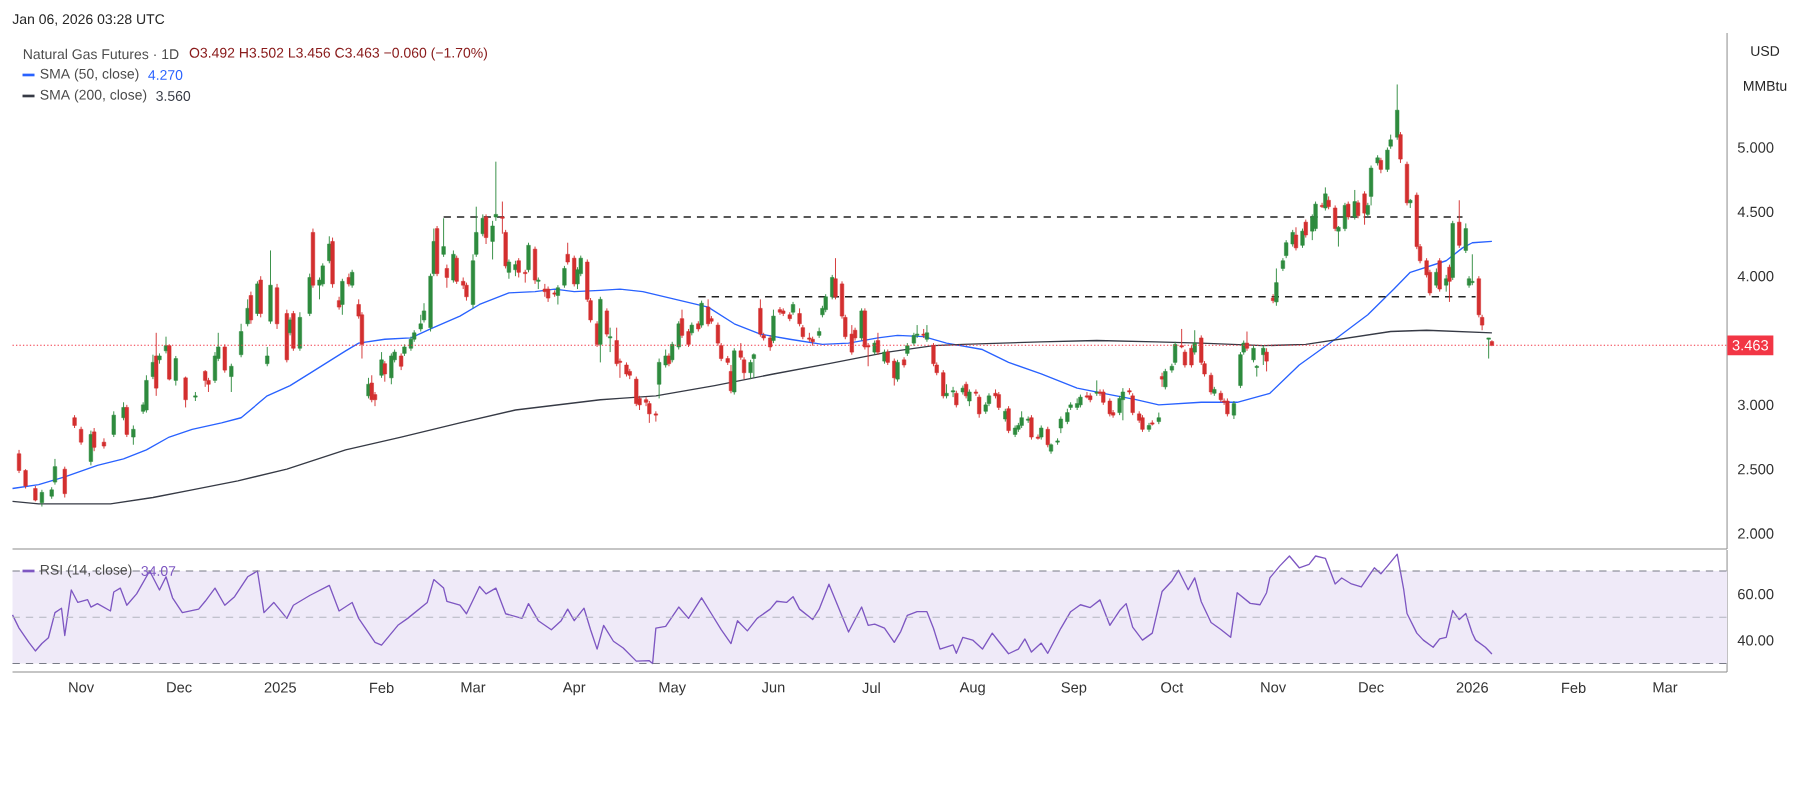 Image resolution: width=1815 pixels, height=787 pixels. What do you see at coordinates (574, 689) in the screenshot?
I see `x-tick-label: Apr` at bounding box center [574, 689].